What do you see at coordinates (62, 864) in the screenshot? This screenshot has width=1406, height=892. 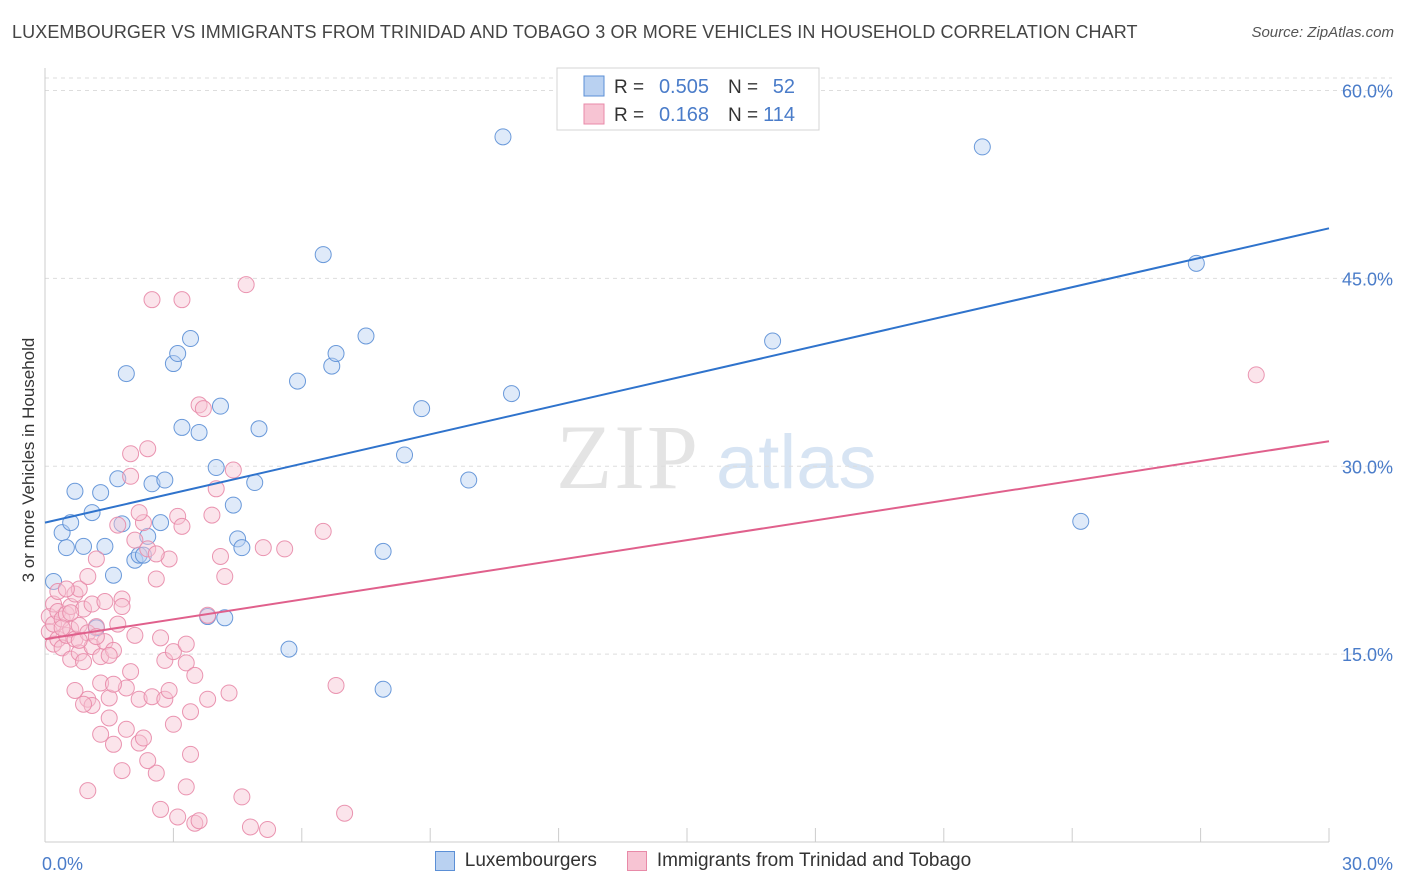 I see `x-tick-label-0: 0.0%` at bounding box center [62, 864].